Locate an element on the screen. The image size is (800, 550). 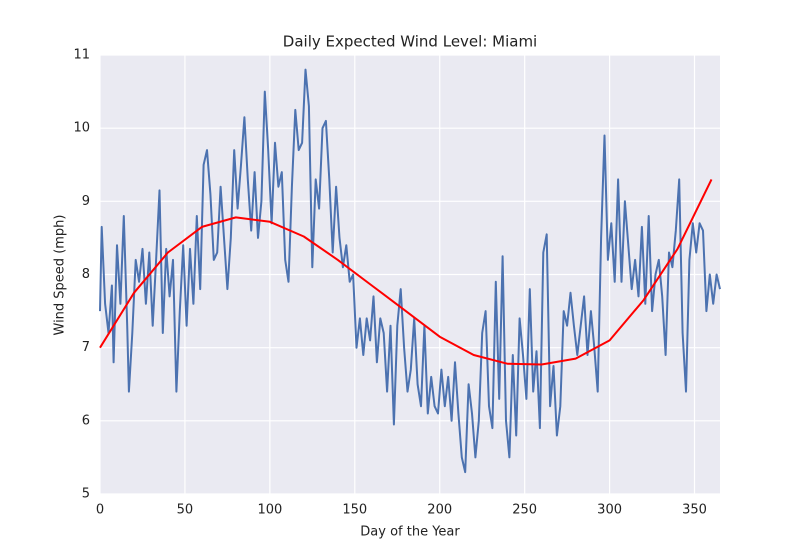
chart-title: Daily Expected Wind Level: Miami is located at coordinates (410, 42).